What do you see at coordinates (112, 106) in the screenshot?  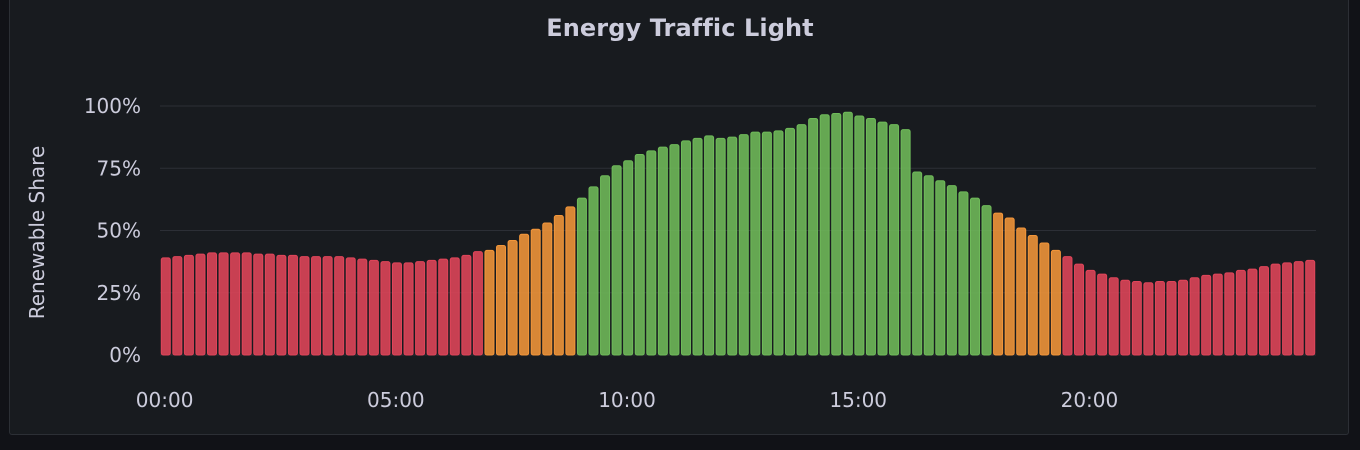 I see `y-tick-label: 100%` at bounding box center [112, 106].